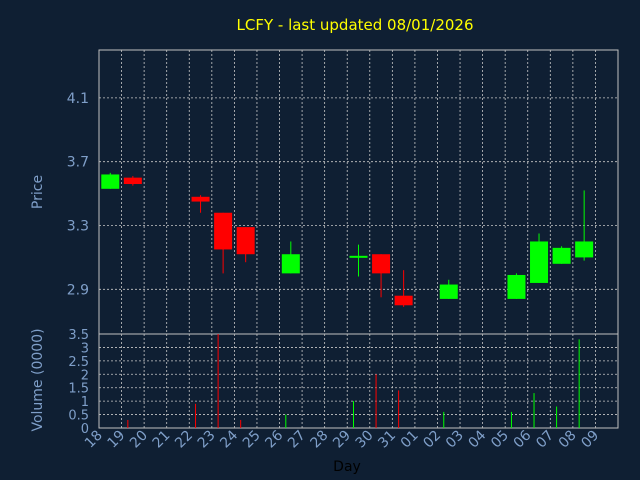 The height and width of the screenshot is (480, 640). I want to click on price-tick-label: 3.7, so click(78, 163).